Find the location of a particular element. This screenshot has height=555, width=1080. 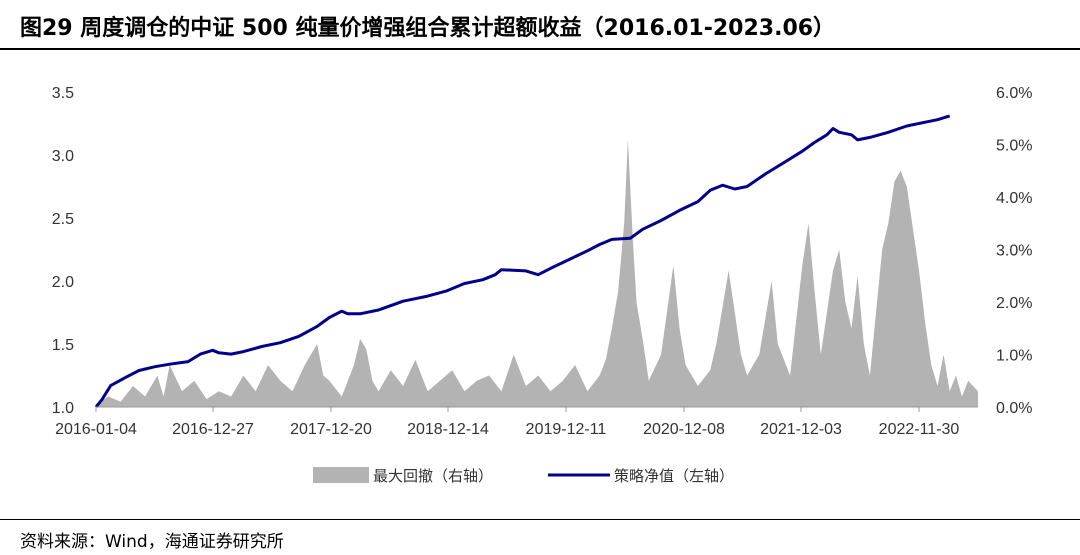

title-divider is located at coordinates (540, 49).